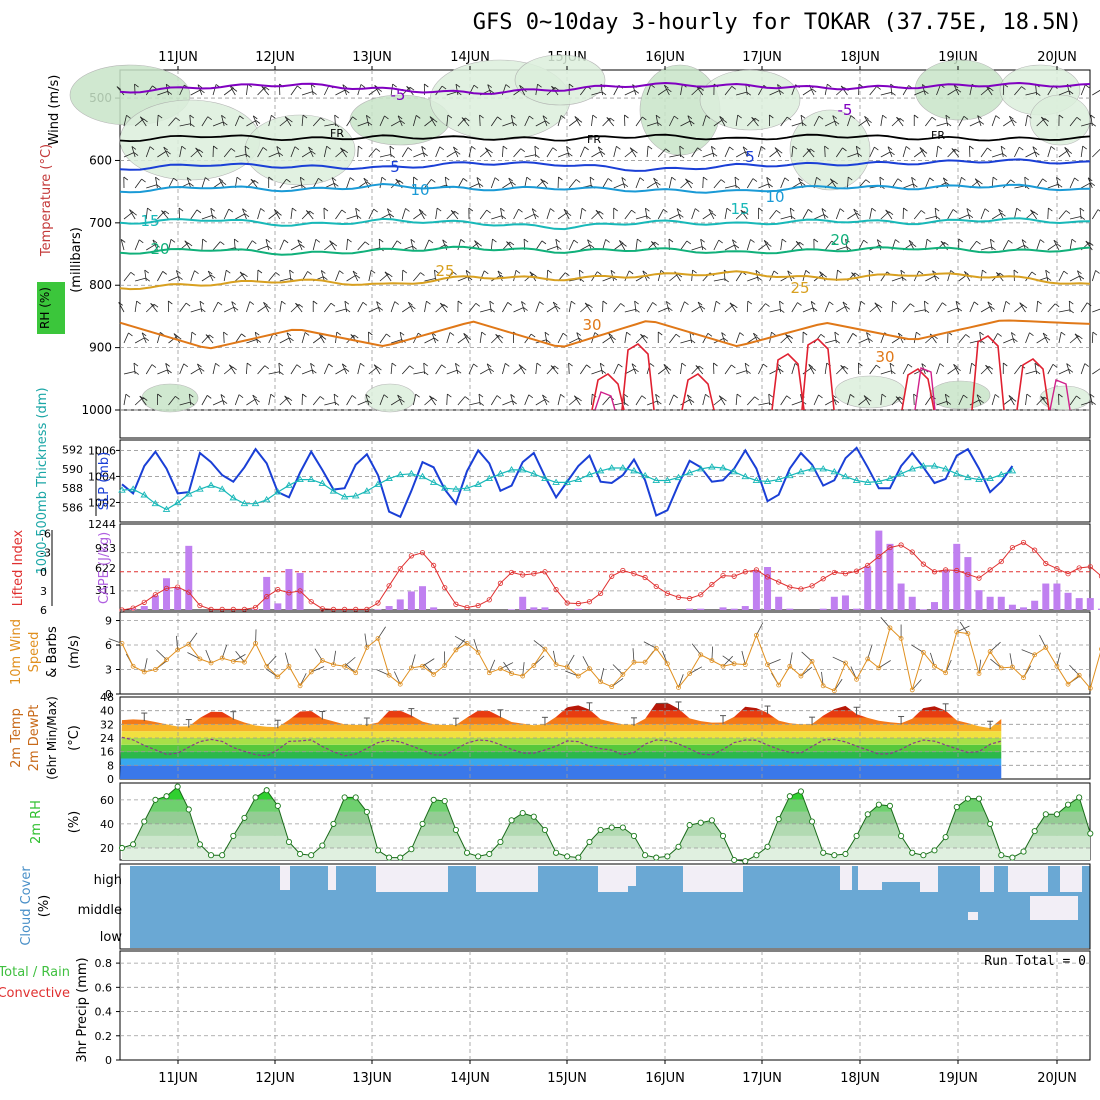 This screenshot has width=1100, height=1100. I want to click on isotherm-label: 20, so click(839, 240).